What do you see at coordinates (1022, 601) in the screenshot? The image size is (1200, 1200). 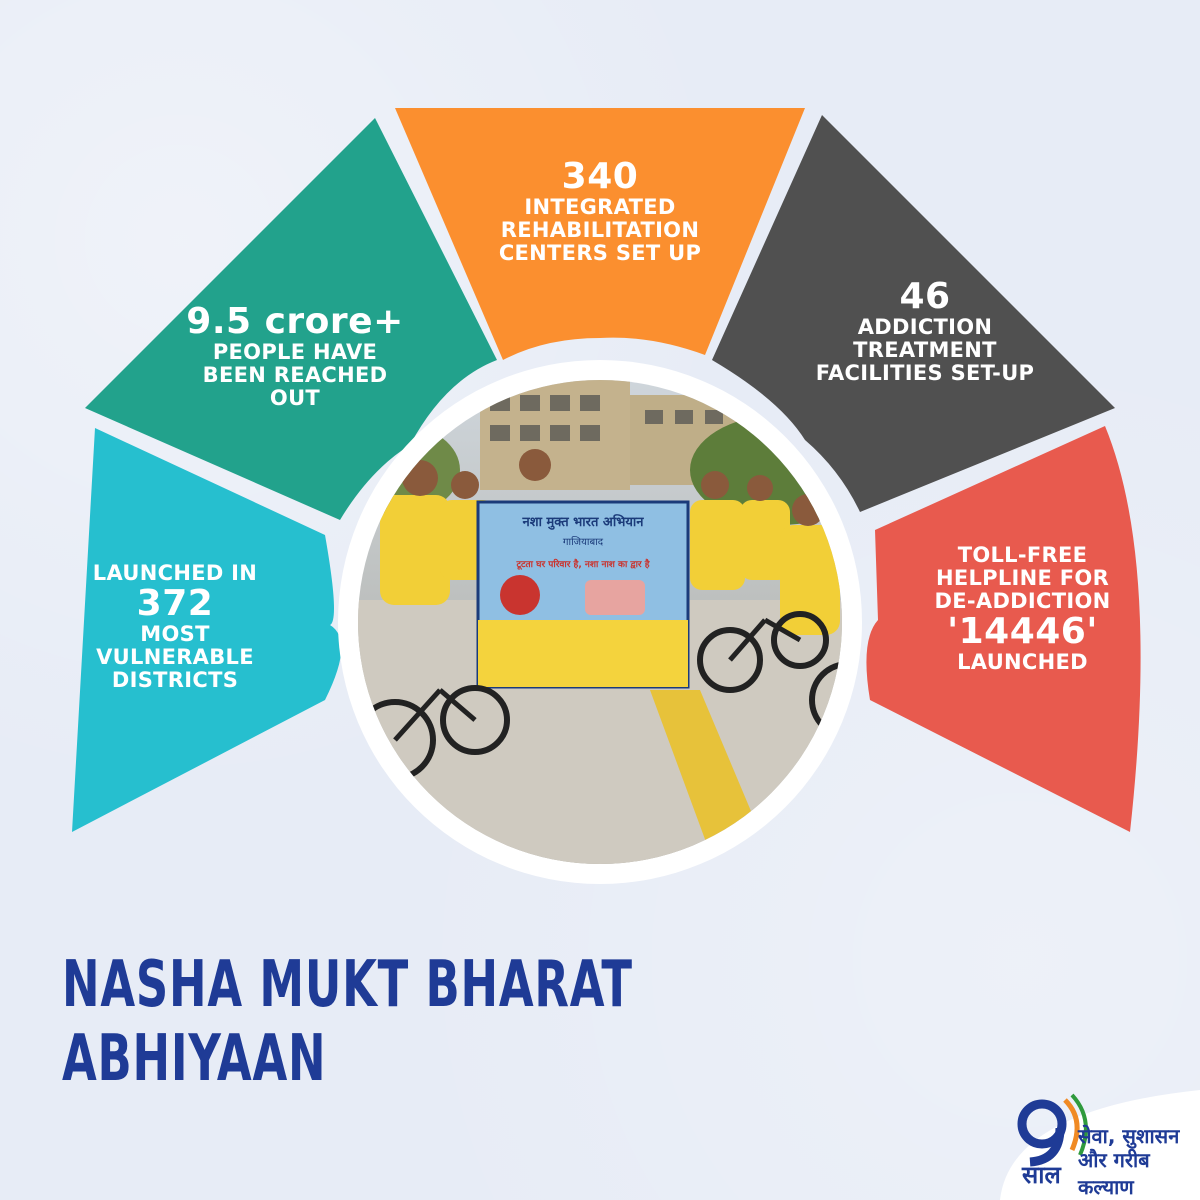 I see `helpline-pre-3: DE-ADDICTION` at bounding box center [1022, 601].